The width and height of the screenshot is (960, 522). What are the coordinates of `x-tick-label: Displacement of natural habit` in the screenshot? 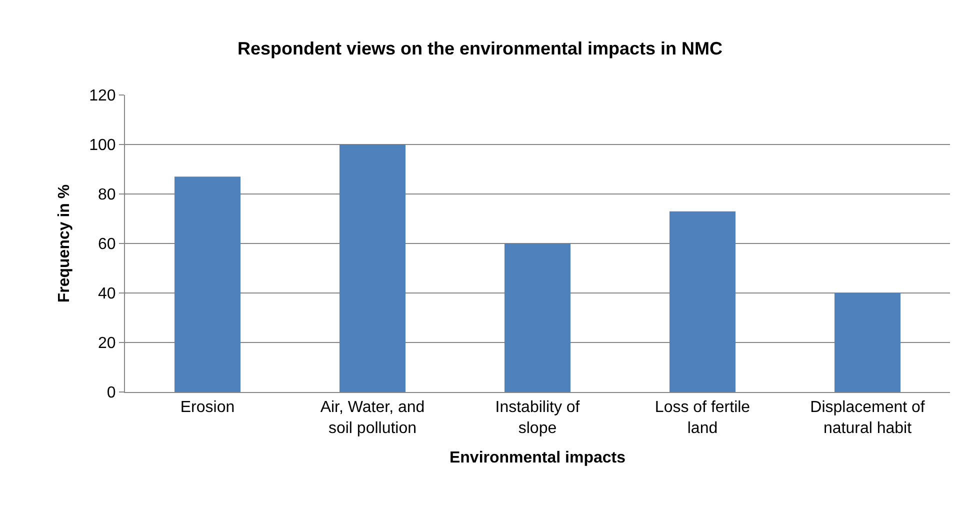 It's located at (868, 418).